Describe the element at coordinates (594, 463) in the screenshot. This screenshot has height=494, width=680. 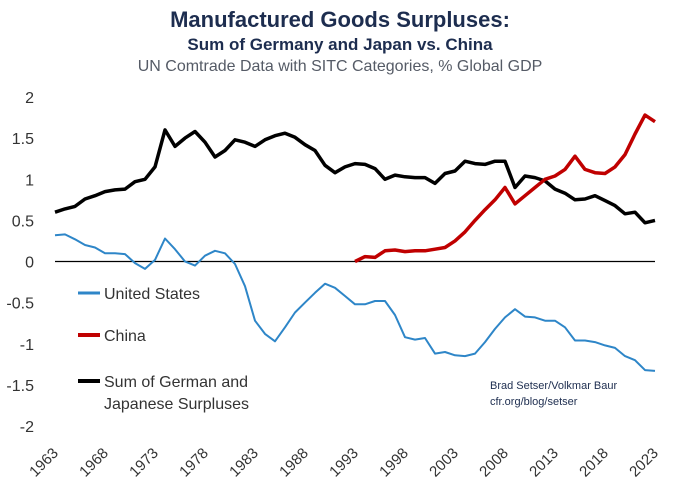
I see `x-tick-label: 2018` at that location.